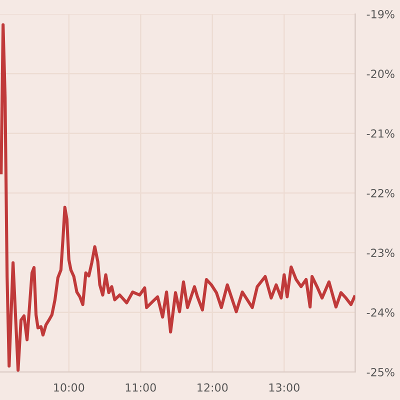 The height and width of the screenshot is (400, 400). Describe the element at coordinates (380, 193) in the screenshot. I see `y-tick-label: -22%` at that location.